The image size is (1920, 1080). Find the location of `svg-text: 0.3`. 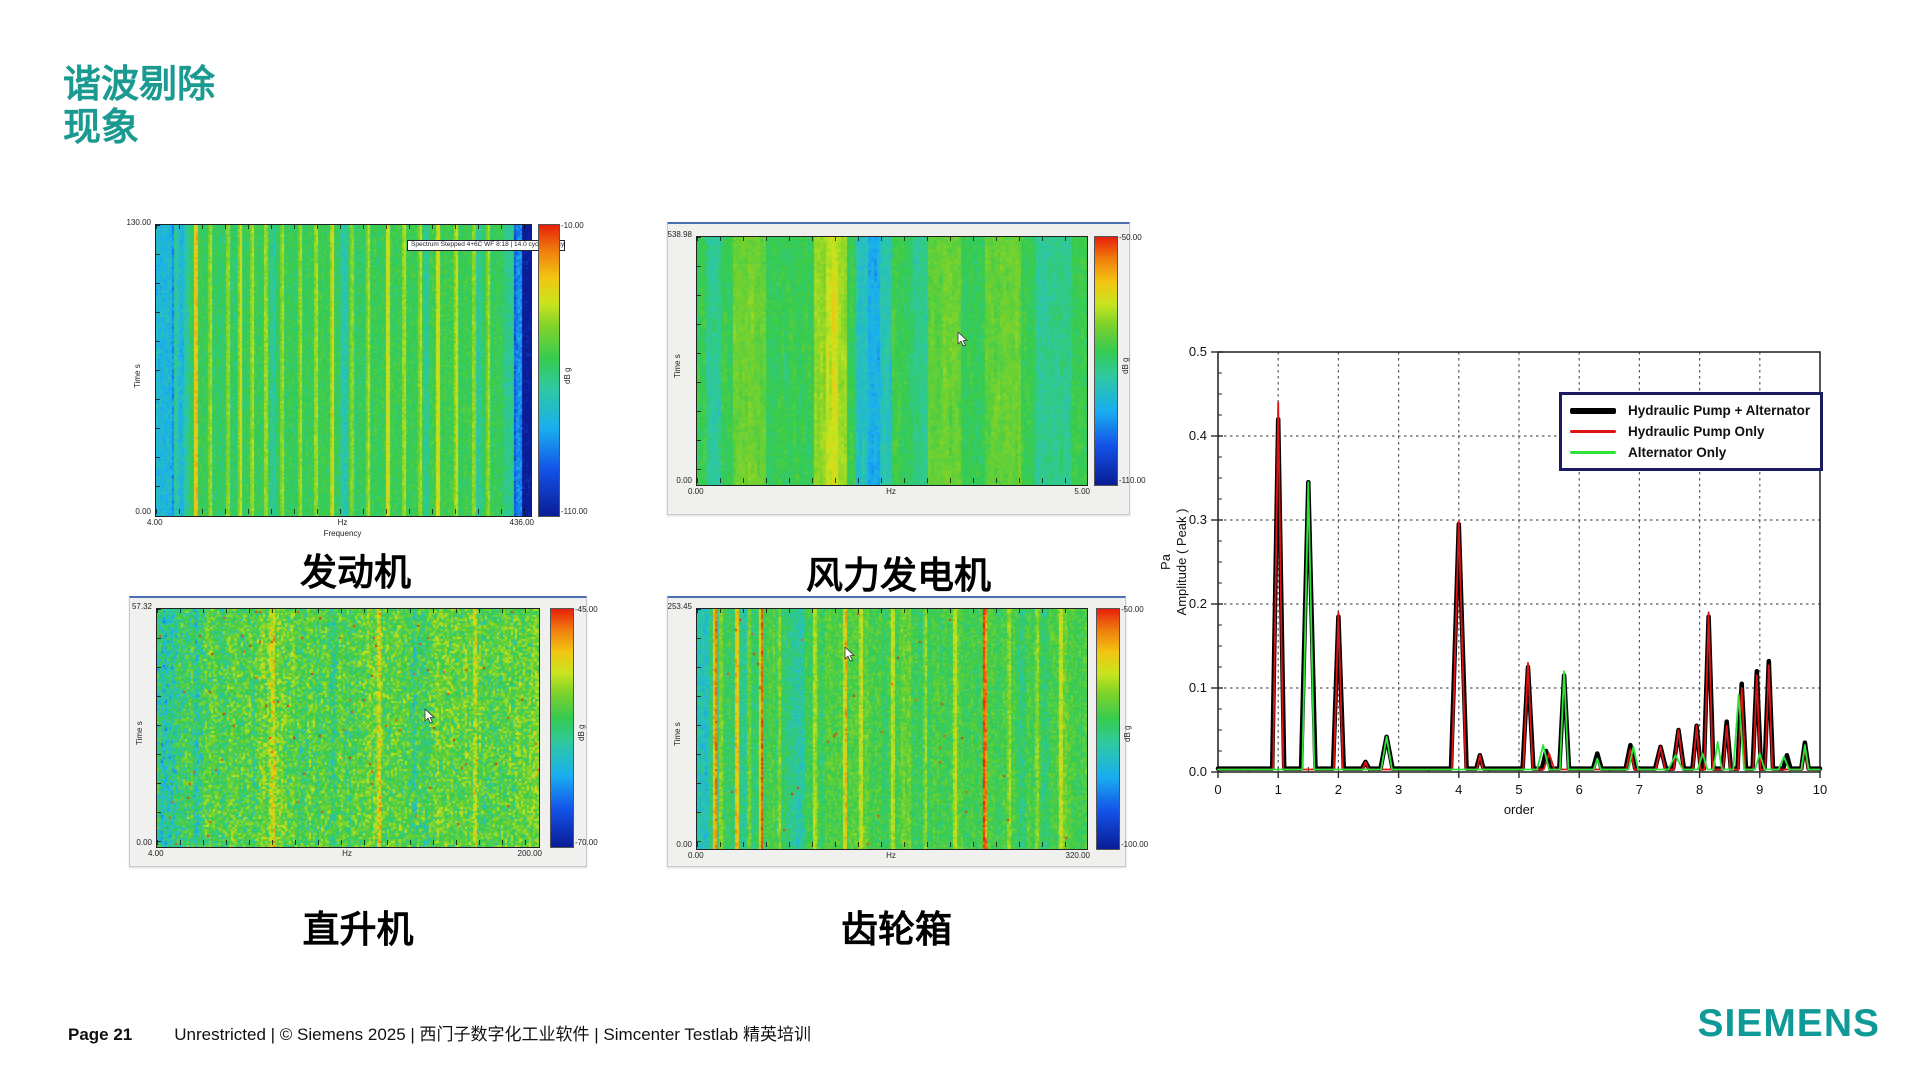

svg-text: 0.3 is located at coordinates (1198, 519).